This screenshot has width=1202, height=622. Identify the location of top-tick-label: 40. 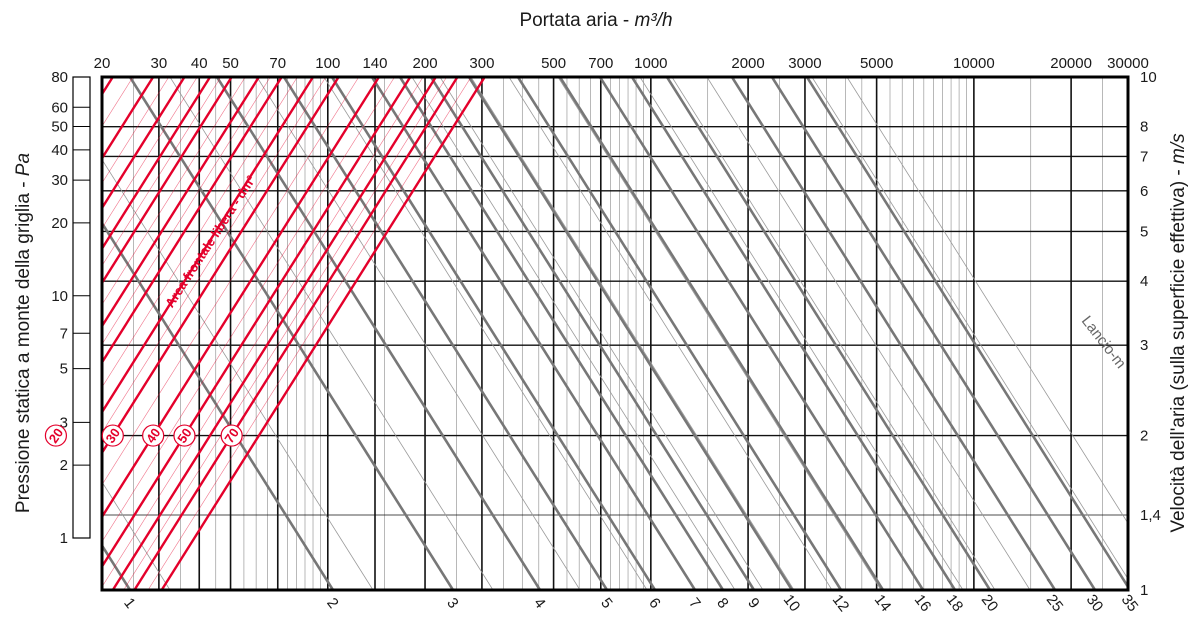
(199, 63).